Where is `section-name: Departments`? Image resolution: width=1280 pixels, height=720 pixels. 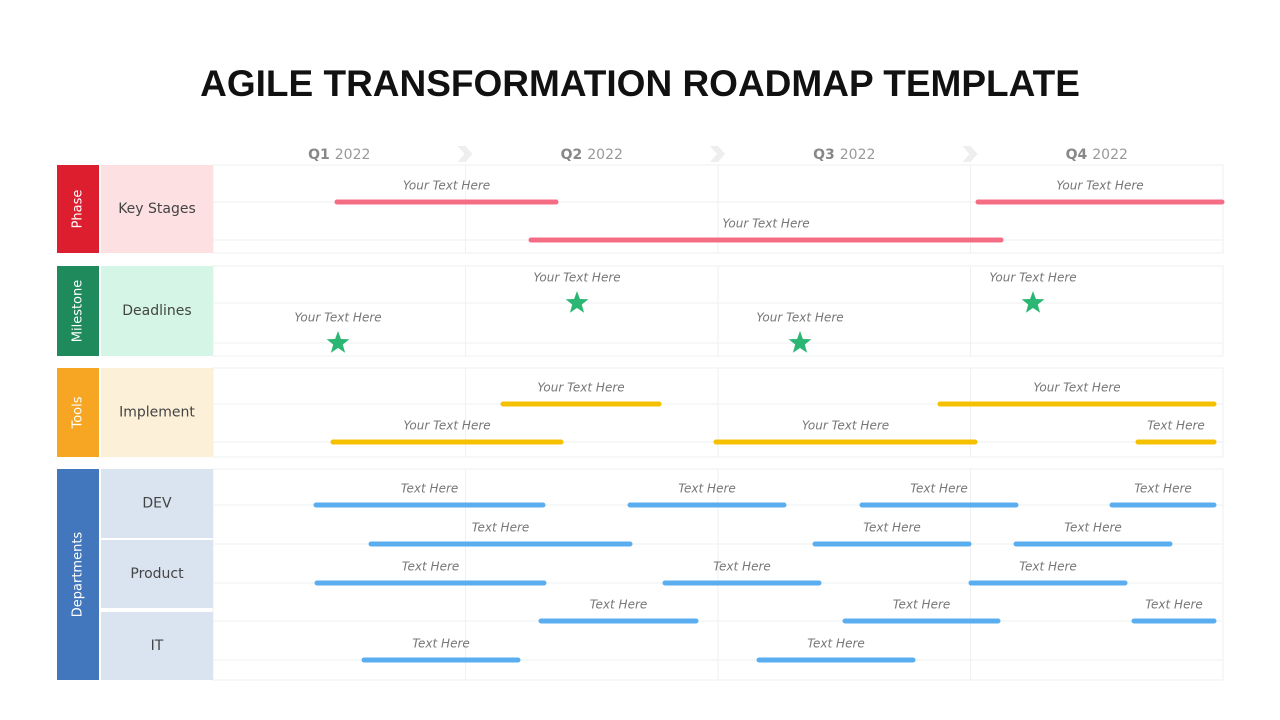
section-name: Departments is located at coordinates (78, 575).